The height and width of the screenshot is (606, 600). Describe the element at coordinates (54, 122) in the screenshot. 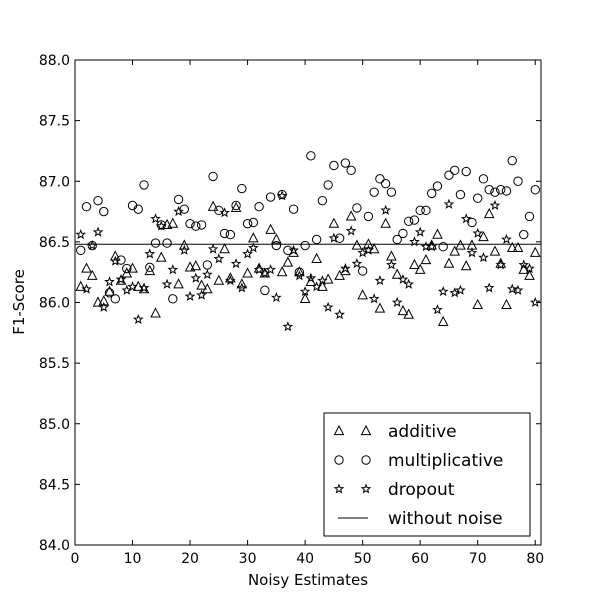

I see `y-tick-label: 87.5` at that location.